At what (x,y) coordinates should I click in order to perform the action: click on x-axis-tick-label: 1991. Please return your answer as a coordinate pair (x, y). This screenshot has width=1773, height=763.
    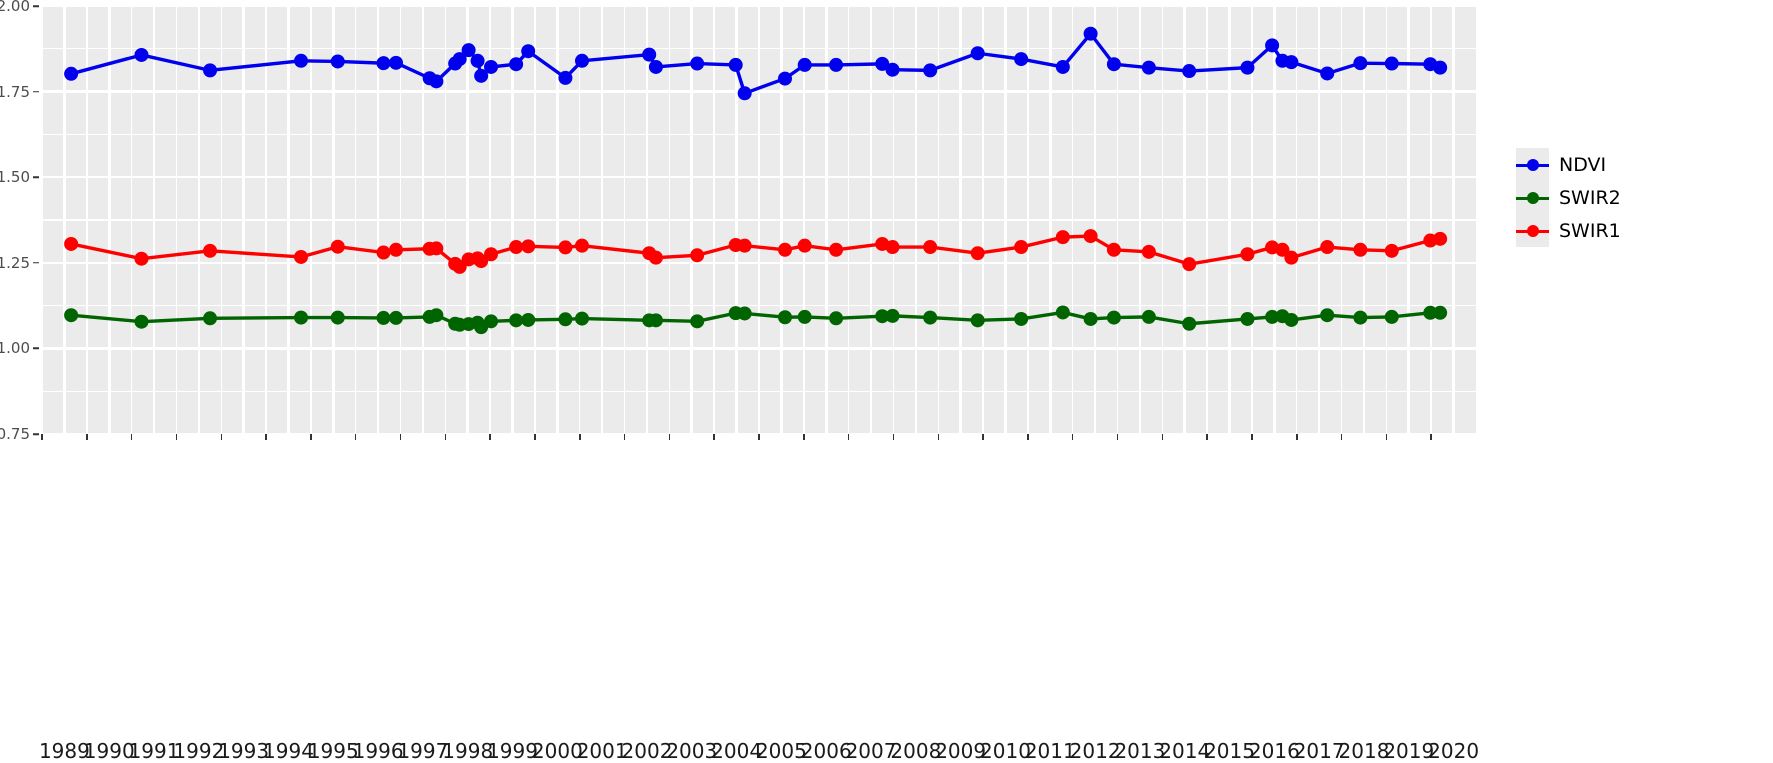
    Looking at the image, I should click on (154, 751).